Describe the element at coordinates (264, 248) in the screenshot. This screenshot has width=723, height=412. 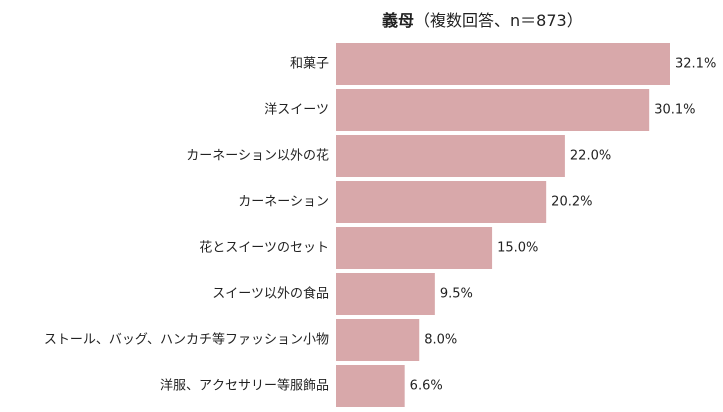
I see `category-label-4: 花とスイーツのセット` at that location.